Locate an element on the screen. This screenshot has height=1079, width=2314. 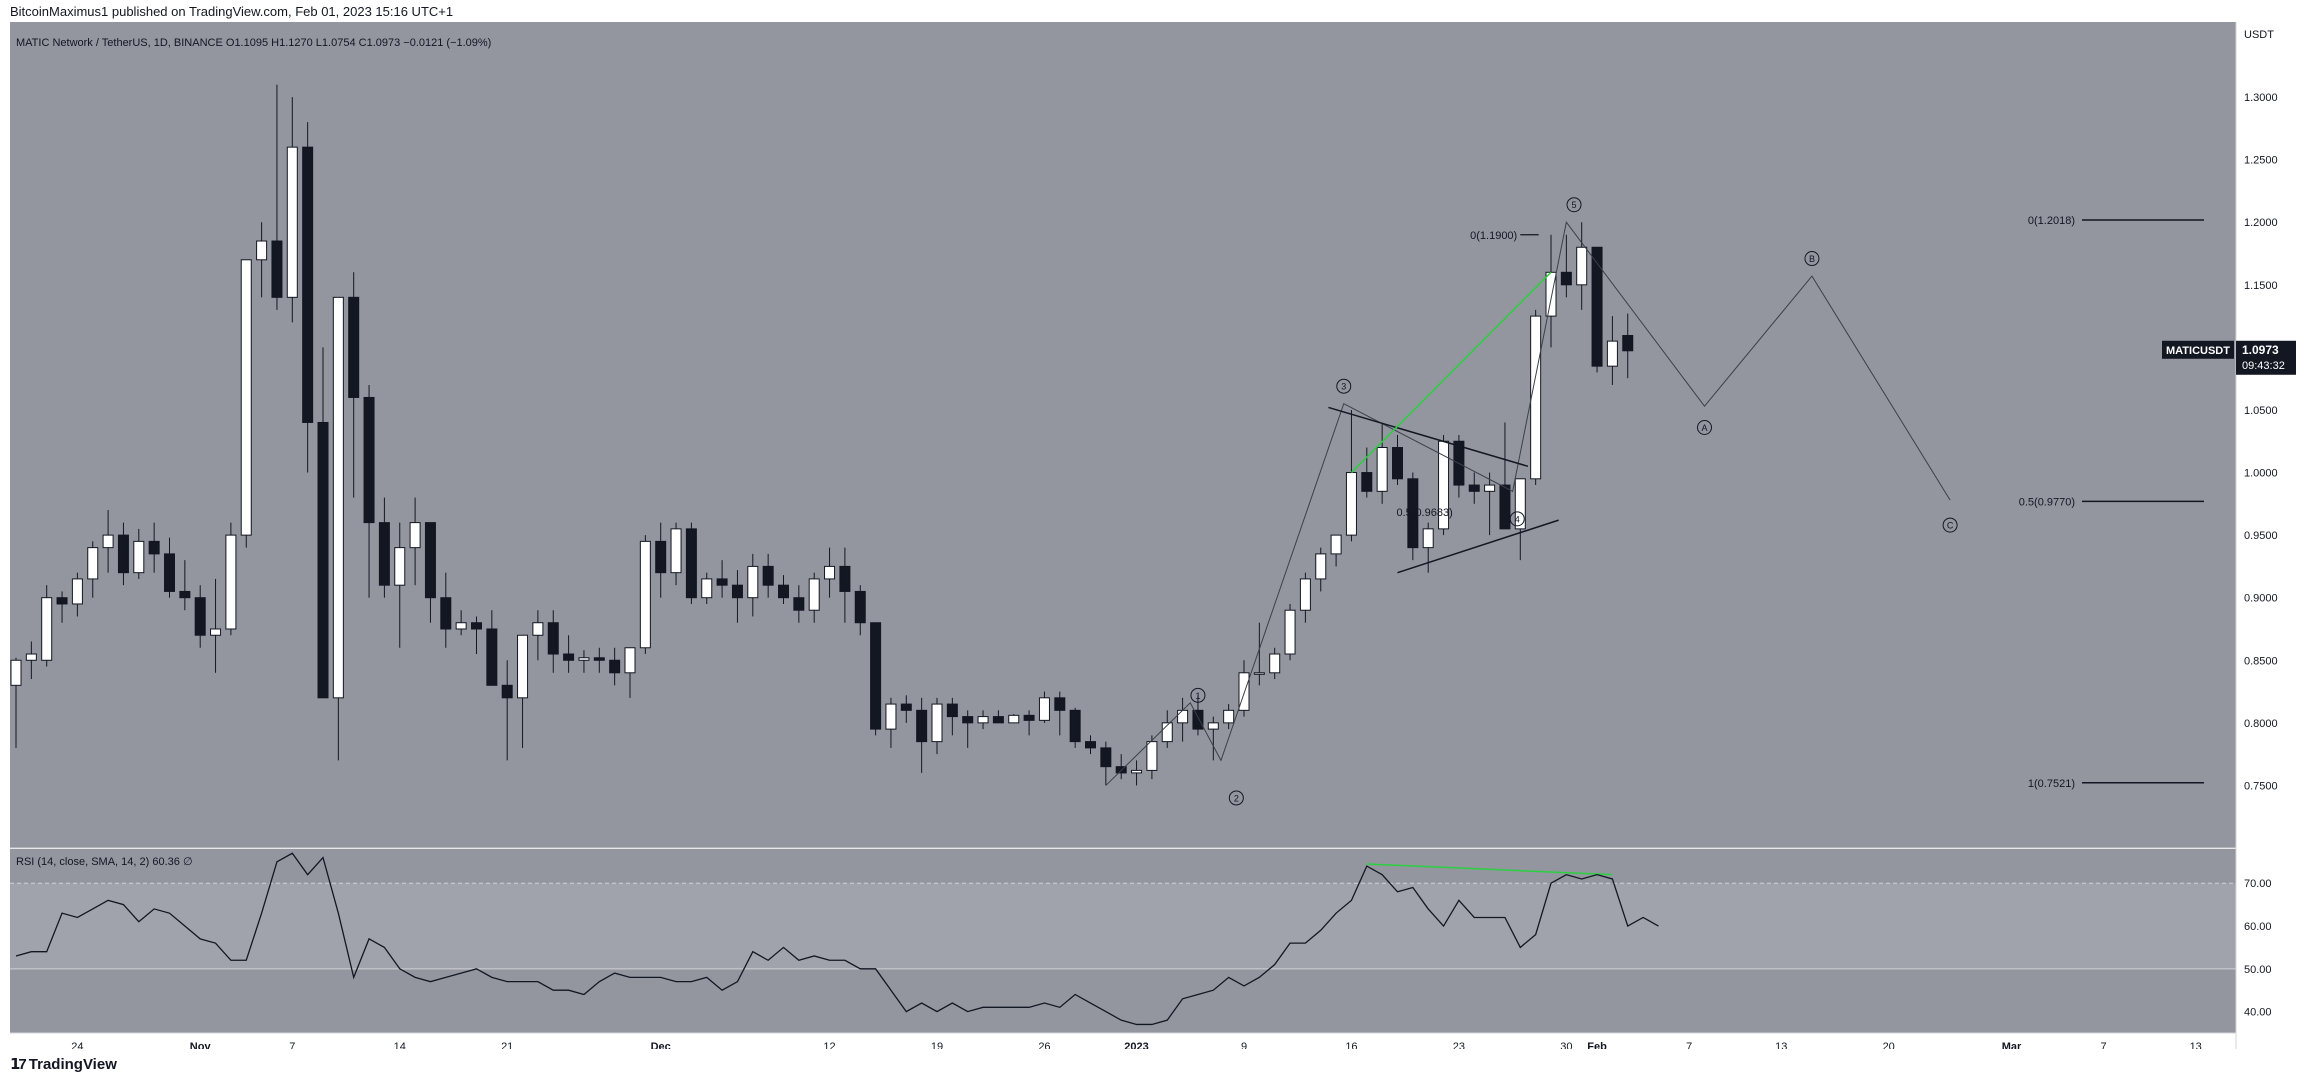
x-tick-label: 16 is located at coordinates (1351, 1045).